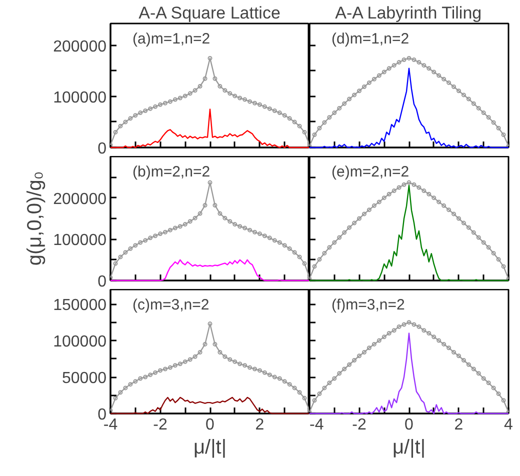 The height and width of the screenshot is (476, 520). Describe the element at coordinates (408, 13) in the screenshot. I see `chart-title: A-A Labyrinth Tiling` at that location.